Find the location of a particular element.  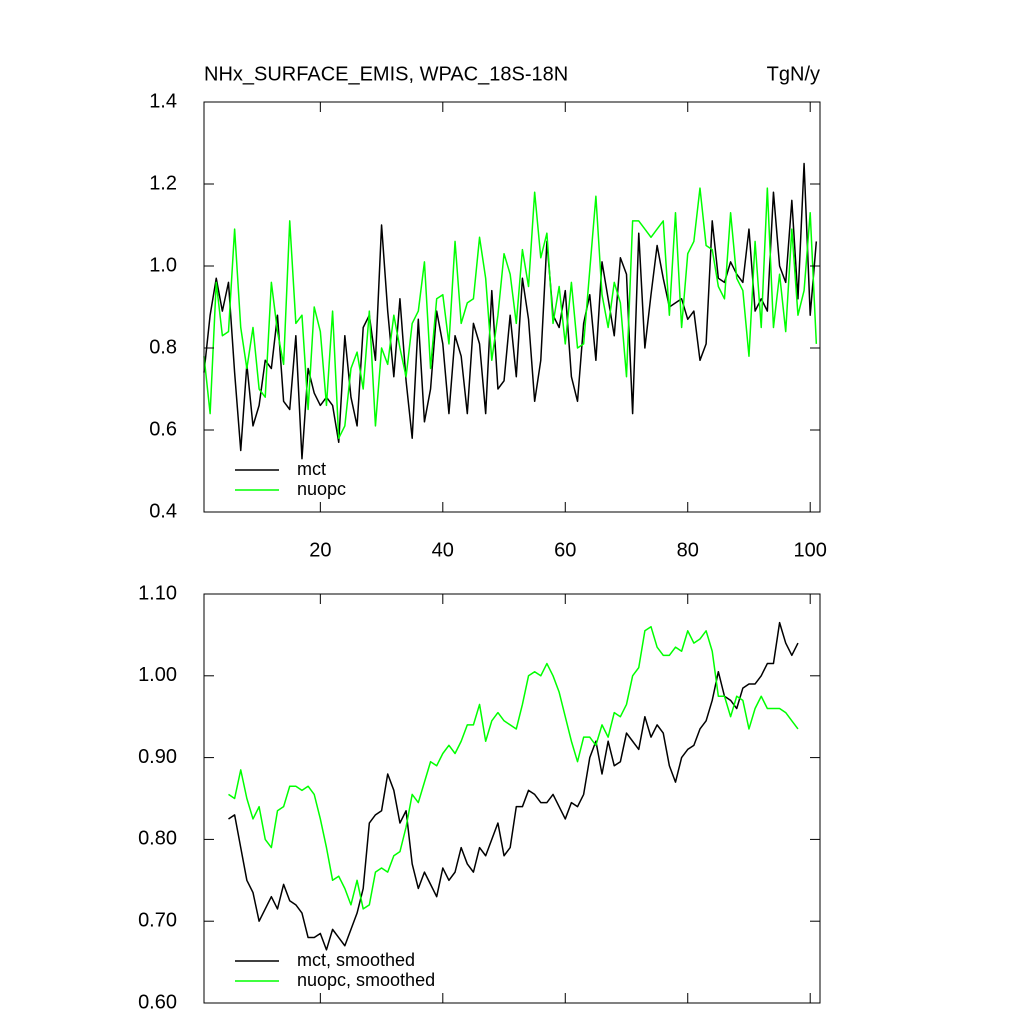

y-tick-label: 1.2 is located at coordinates (163, 183).